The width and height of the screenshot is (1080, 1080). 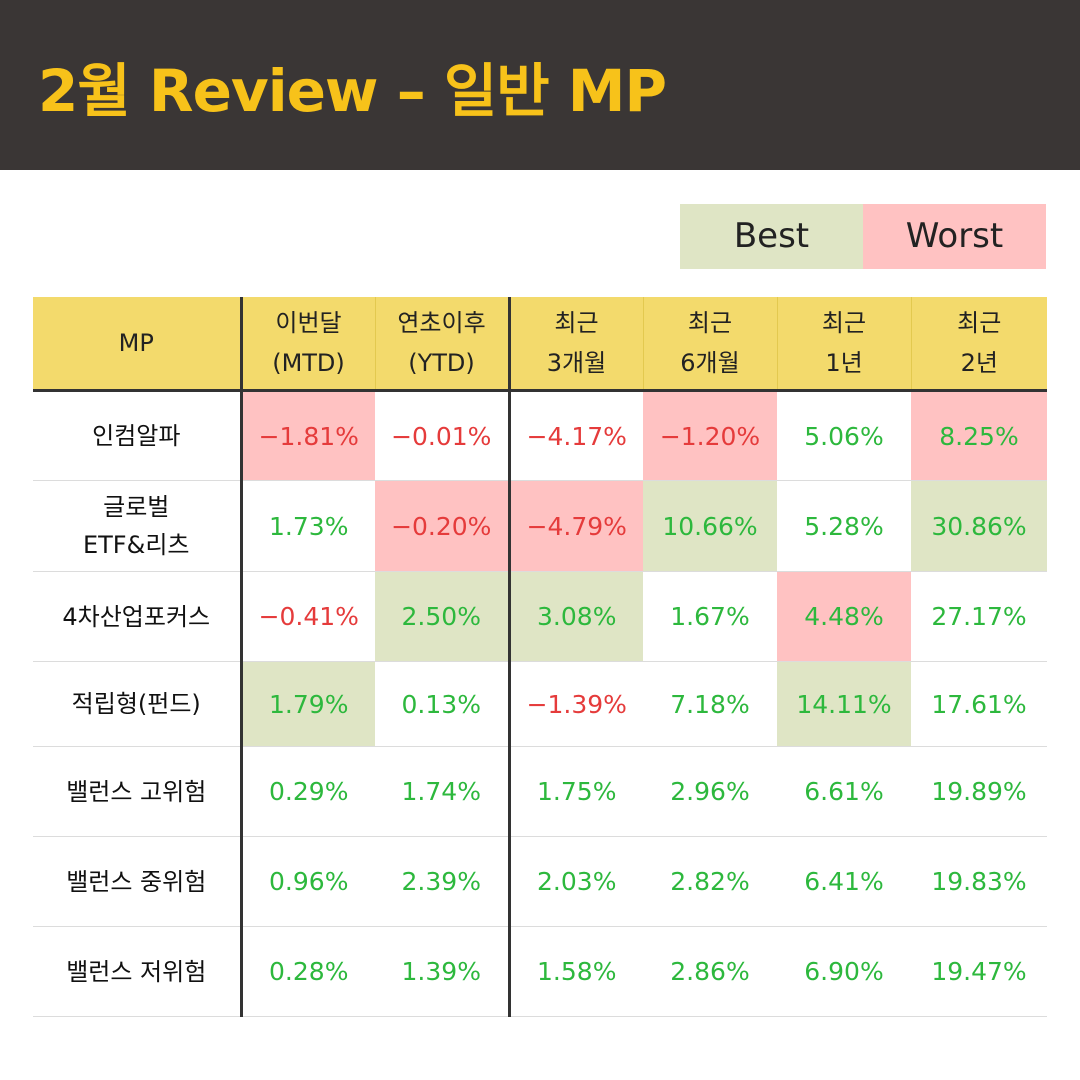 I want to click on return-cell: 4.48%, so click(x=844, y=616).